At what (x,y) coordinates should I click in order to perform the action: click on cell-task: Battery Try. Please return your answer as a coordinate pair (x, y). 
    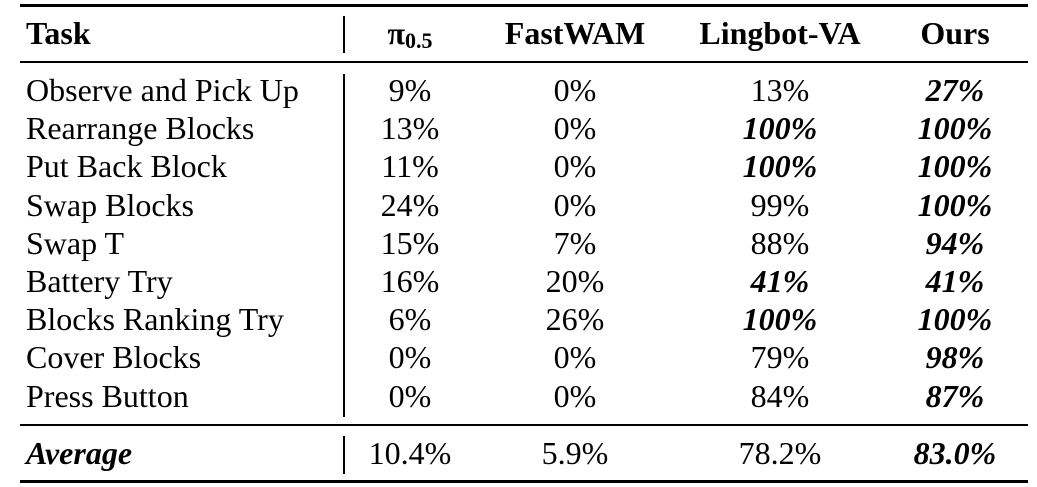
    Looking at the image, I should click on (99, 281).